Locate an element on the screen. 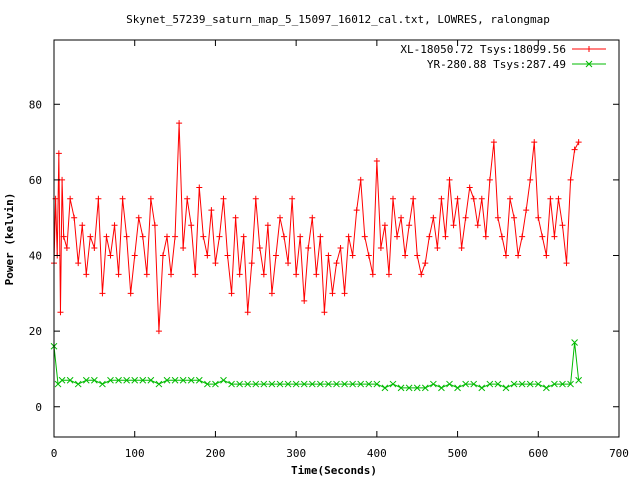 This screenshot has height=480, width=640. x-tick-label: 0 is located at coordinates (54, 453).